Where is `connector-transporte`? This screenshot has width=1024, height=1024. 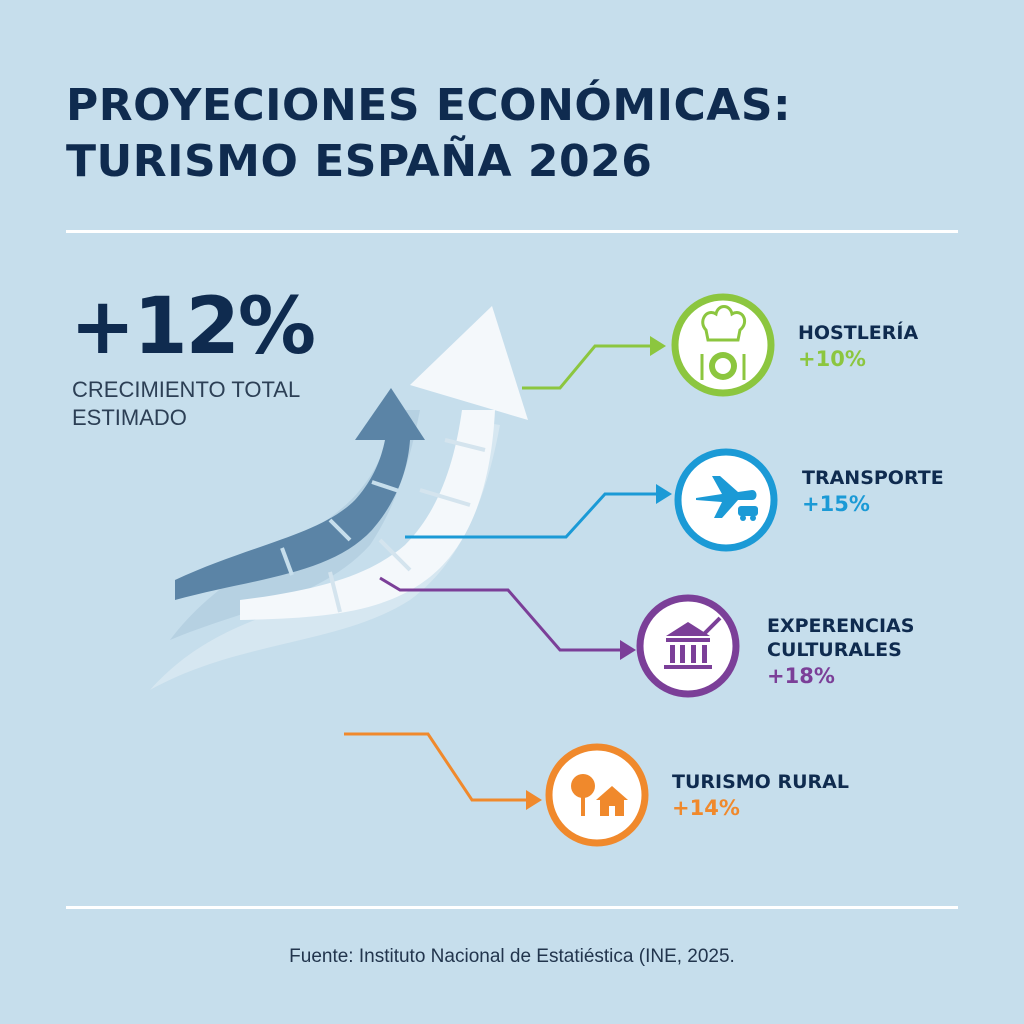
connector-transporte is located at coordinates (538, 511).